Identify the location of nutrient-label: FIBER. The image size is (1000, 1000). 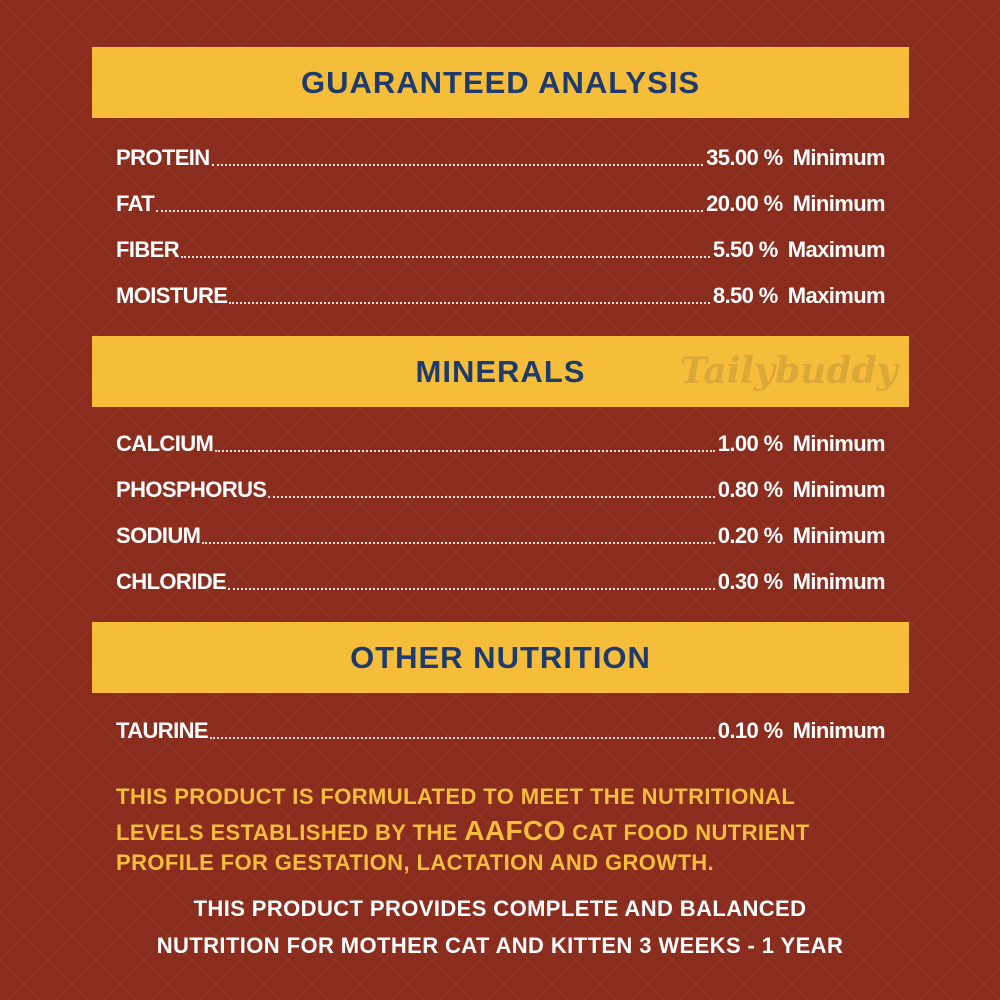
(148, 249).